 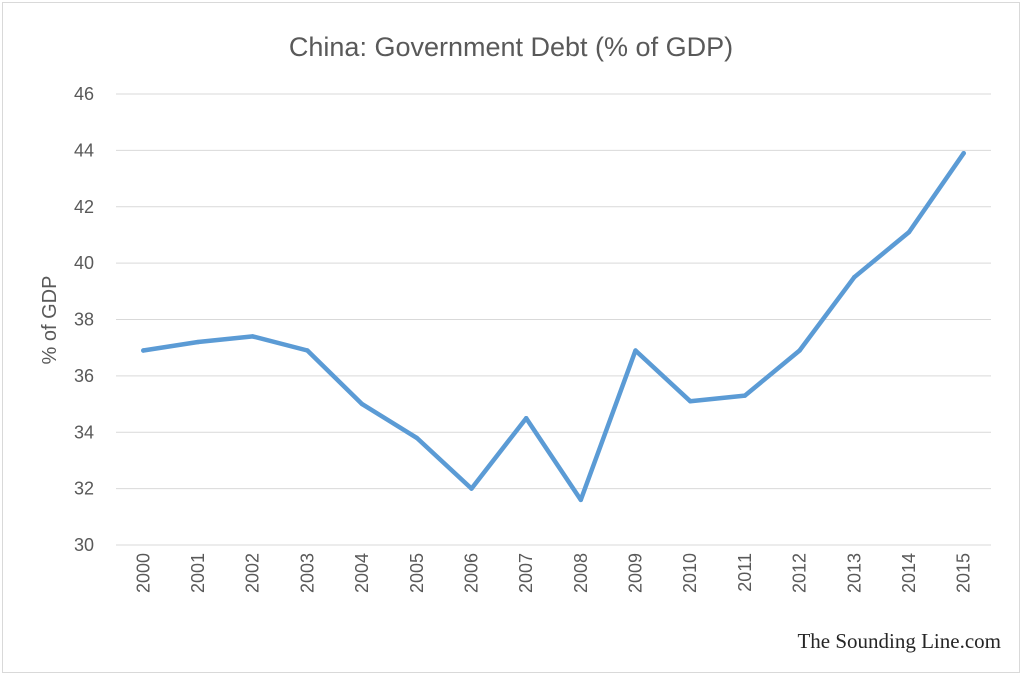 I want to click on x-tick-label: 2012, so click(x=800, y=573).